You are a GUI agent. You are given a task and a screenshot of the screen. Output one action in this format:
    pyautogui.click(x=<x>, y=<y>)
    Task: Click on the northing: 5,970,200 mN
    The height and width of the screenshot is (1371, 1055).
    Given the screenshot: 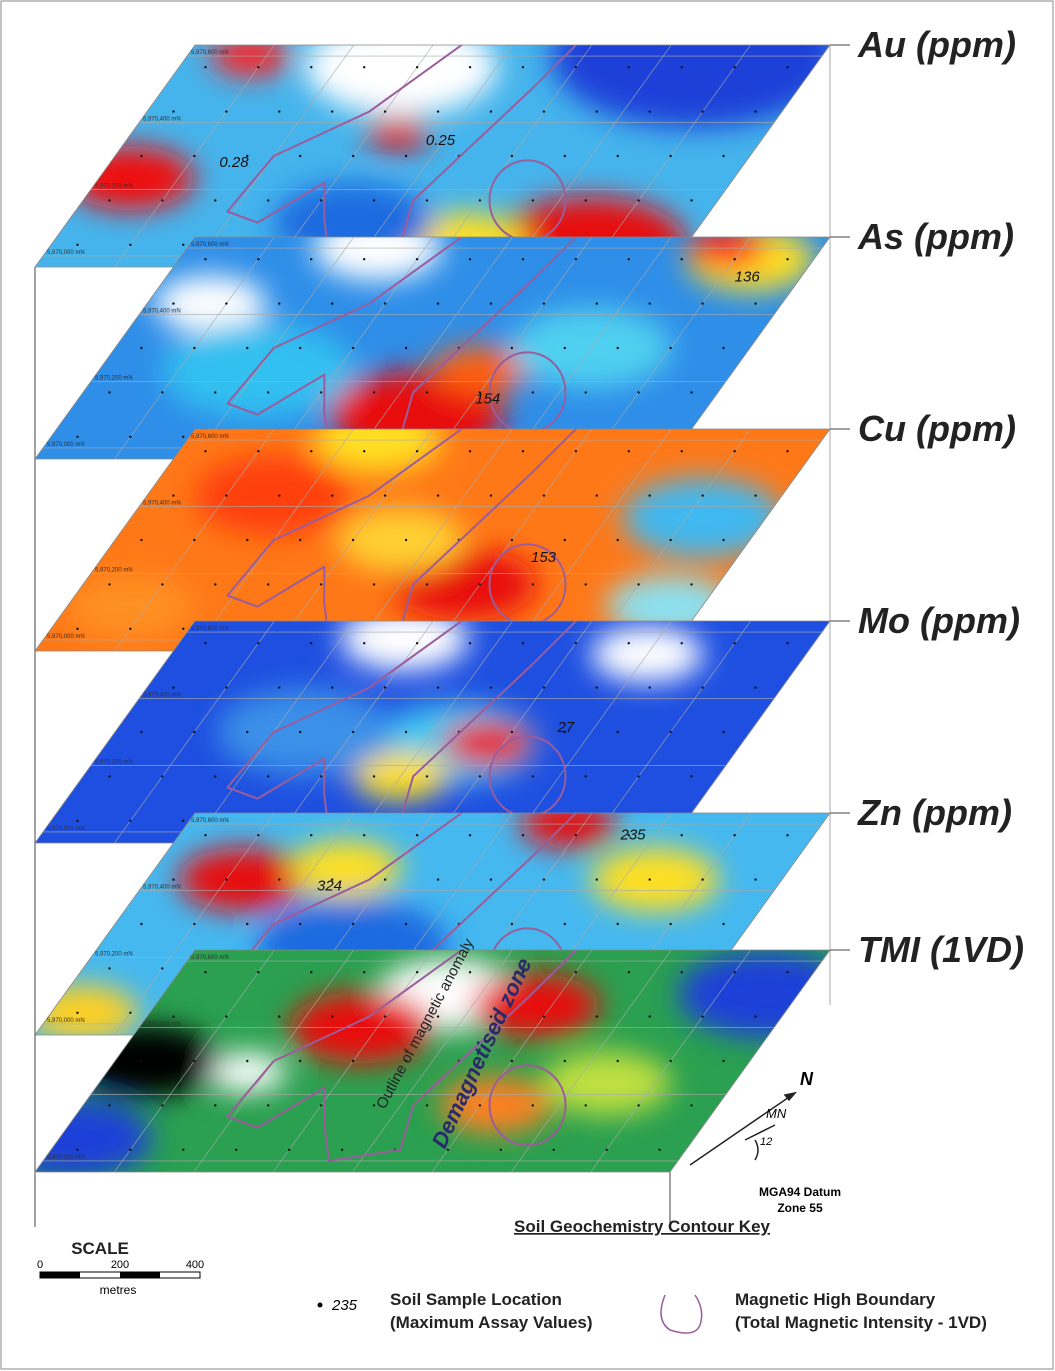 What is the action you would take?
    pyautogui.click(x=114, y=954)
    